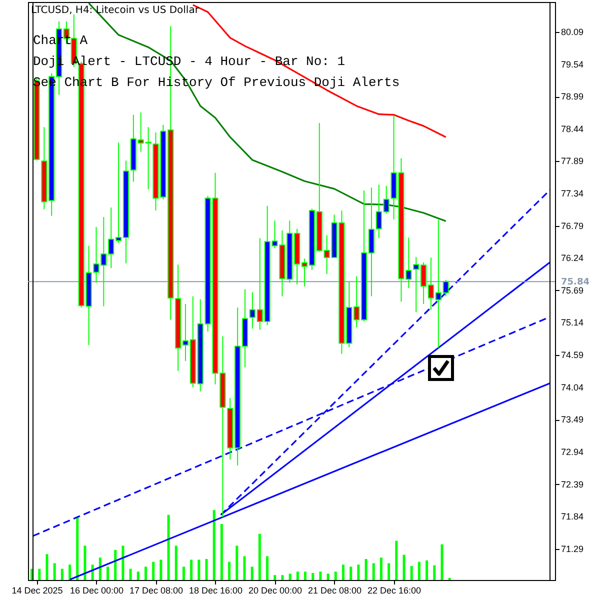 This screenshot has width=600, height=600. I want to click on y-tick-label: 74.59, so click(572, 355).